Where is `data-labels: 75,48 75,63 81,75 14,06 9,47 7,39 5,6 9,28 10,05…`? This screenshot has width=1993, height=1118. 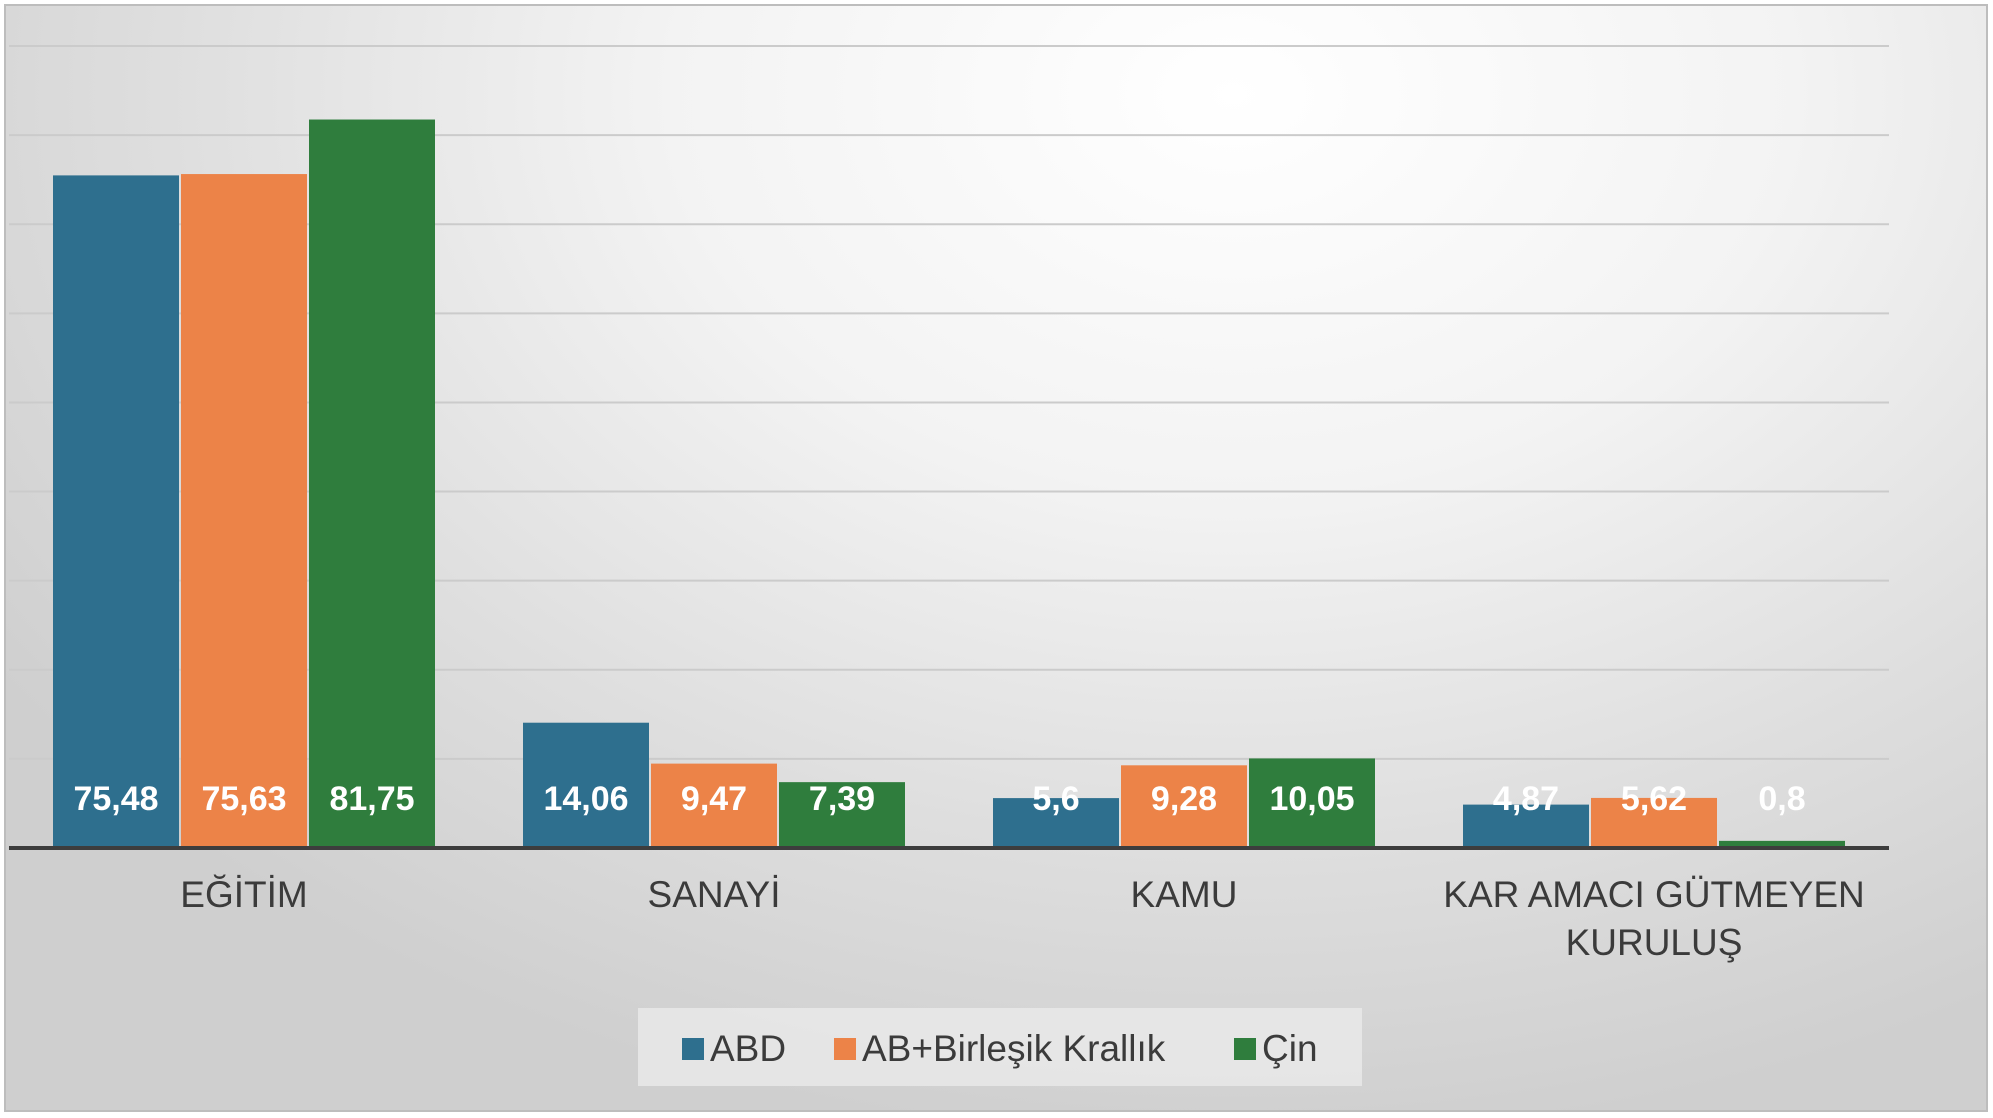
data-labels: 75,48 75,63 81,75 14,06 9,47 7,39 5,6 9,28 10,05… is located at coordinates (939, 799).